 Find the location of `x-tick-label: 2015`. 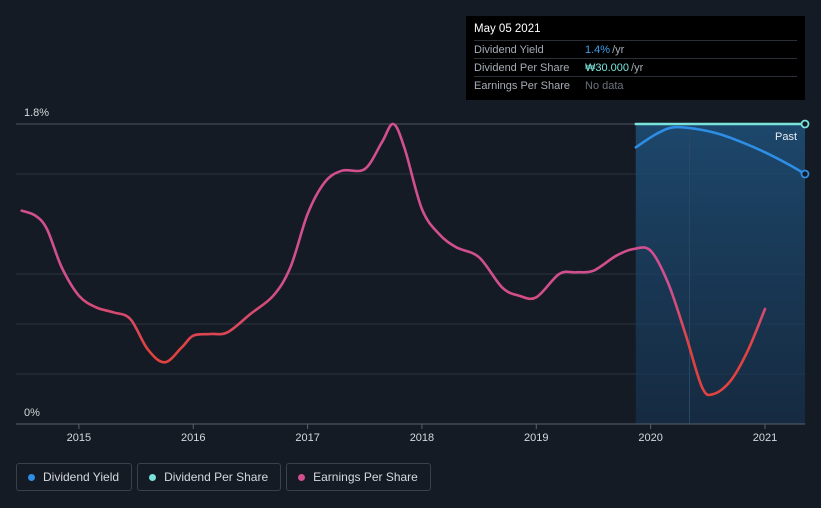

x-tick-label: 2015 is located at coordinates (79, 438).